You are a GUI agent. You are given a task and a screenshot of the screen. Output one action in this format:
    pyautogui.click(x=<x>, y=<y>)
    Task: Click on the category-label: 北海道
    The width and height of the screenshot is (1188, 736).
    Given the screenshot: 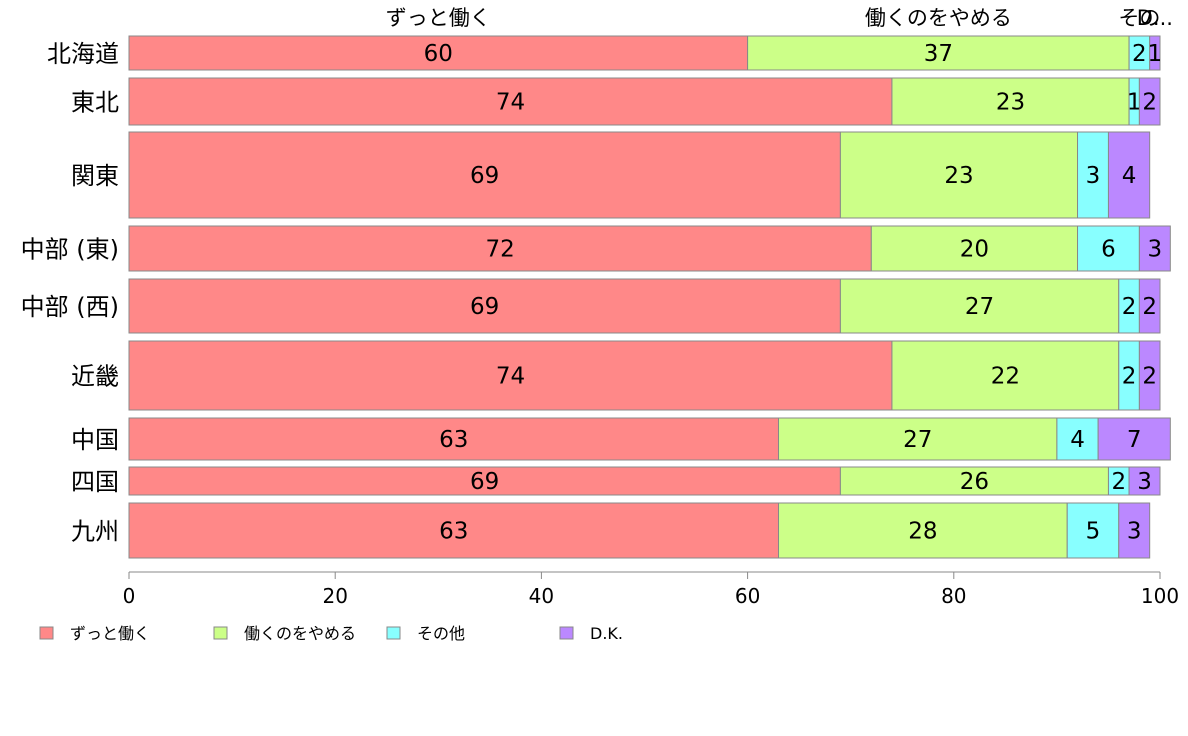 What is the action you would take?
    pyautogui.click(x=83, y=54)
    